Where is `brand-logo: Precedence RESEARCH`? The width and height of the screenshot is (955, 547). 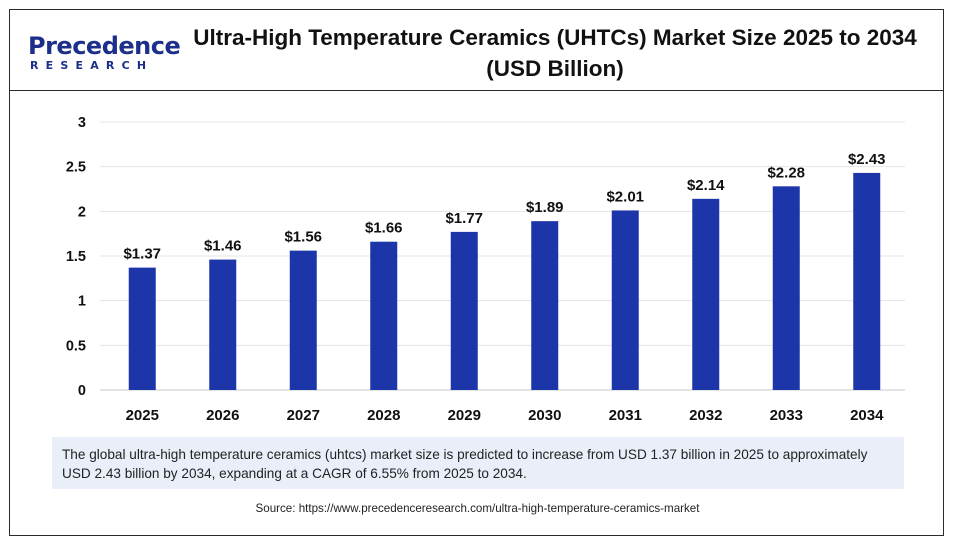 brand-logo: Precedence RESEARCH is located at coordinates (104, 55).